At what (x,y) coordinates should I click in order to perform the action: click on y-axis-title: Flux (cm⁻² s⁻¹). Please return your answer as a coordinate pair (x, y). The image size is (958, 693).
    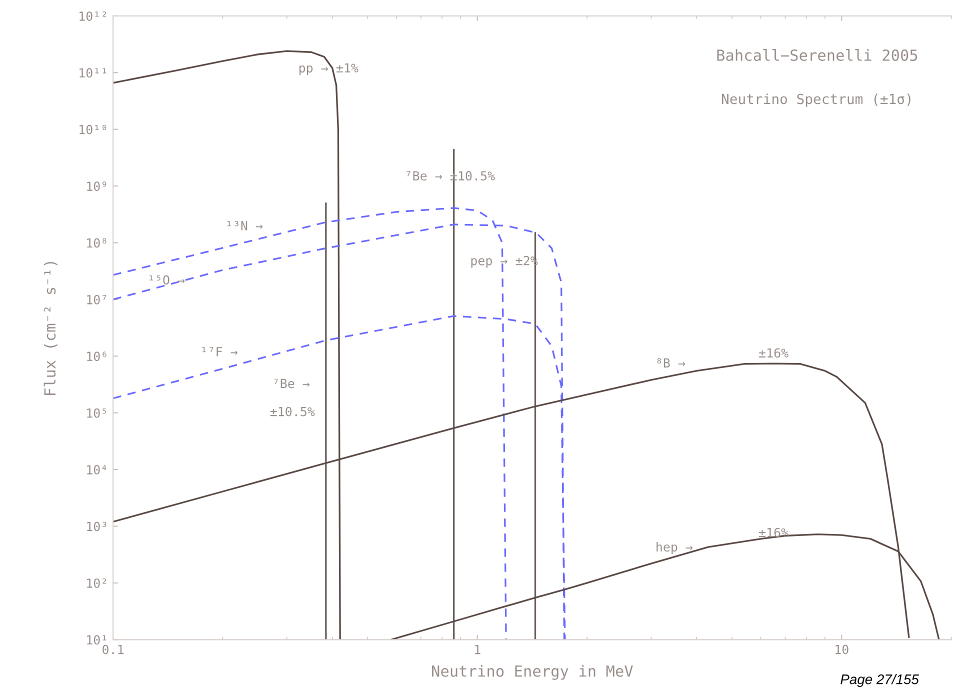
    Looking at the image, I should click on (51, 329).